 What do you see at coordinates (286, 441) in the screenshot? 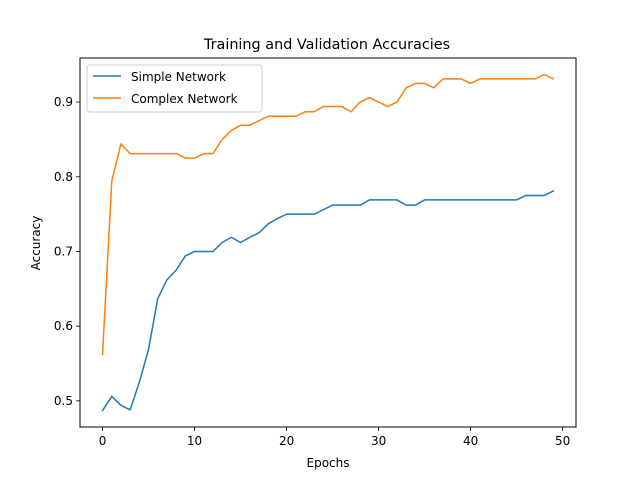
I see `x-tick-label: 20` at bounding box center [286, 441].